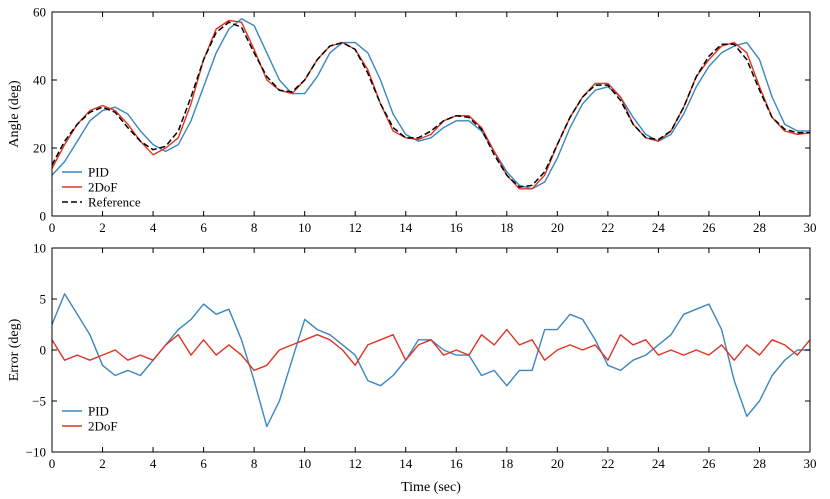  Describe the element at coordinates (39, 80) in the screenshot. I see `y-tick-label: 40` at that location.